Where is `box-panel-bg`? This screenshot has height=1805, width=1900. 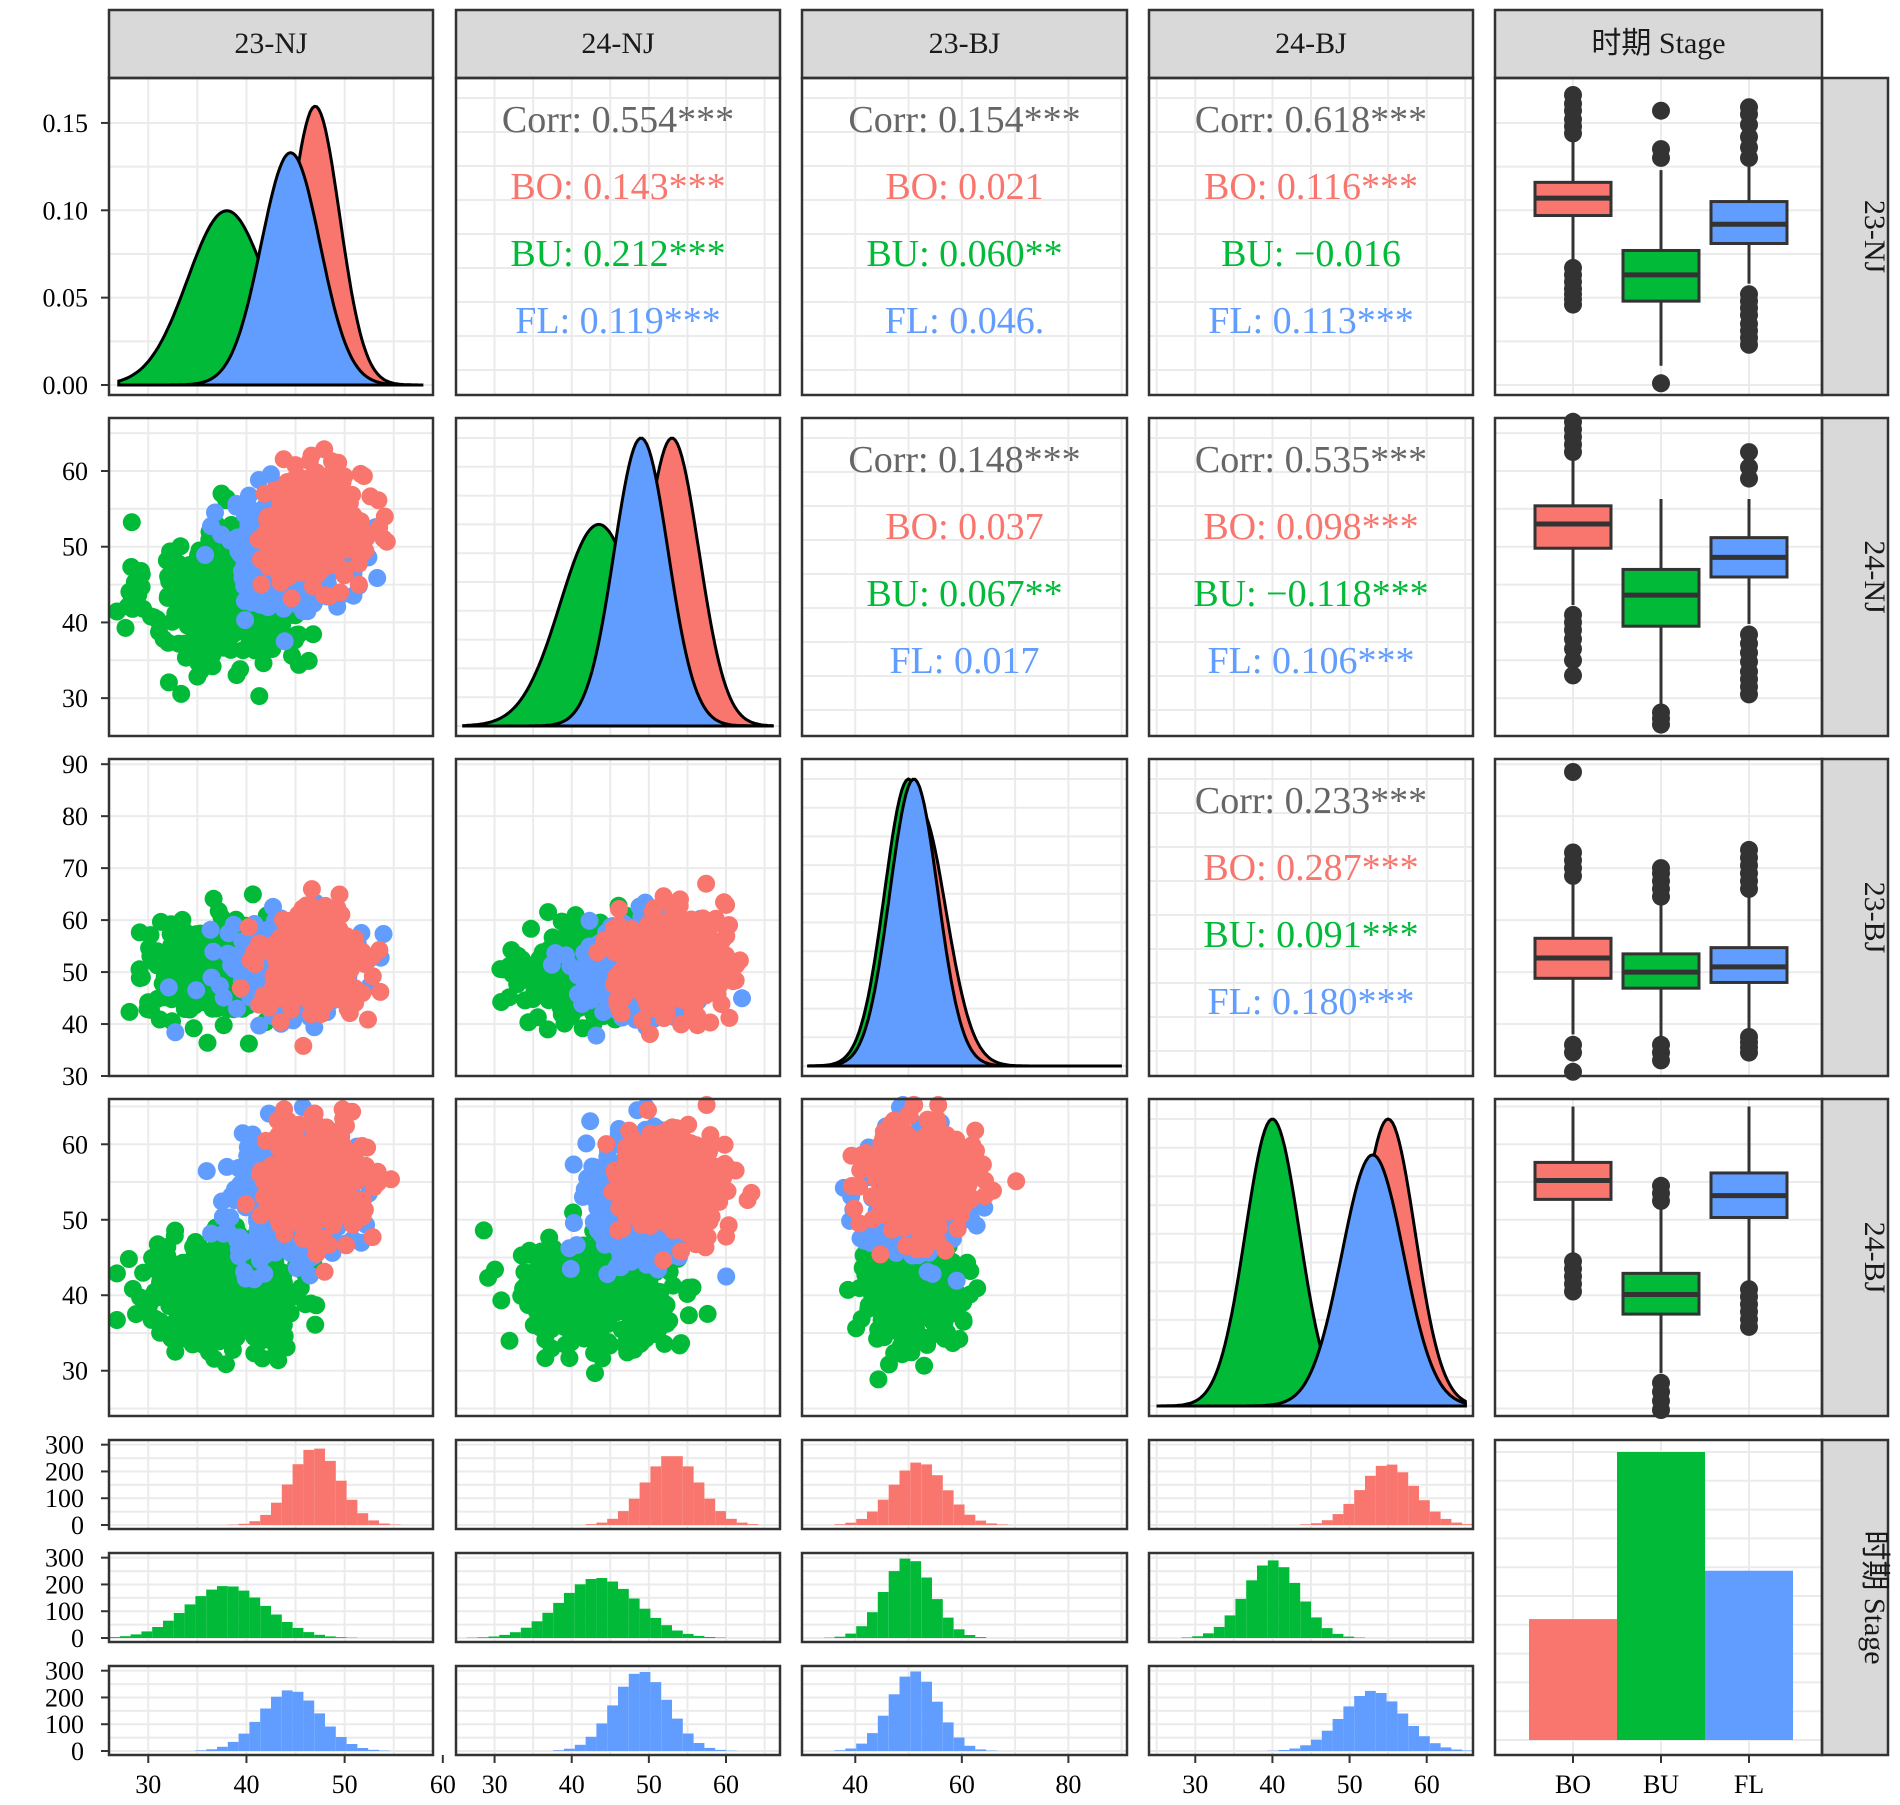 box-panel-bg is located at coordinates (1658, 917).